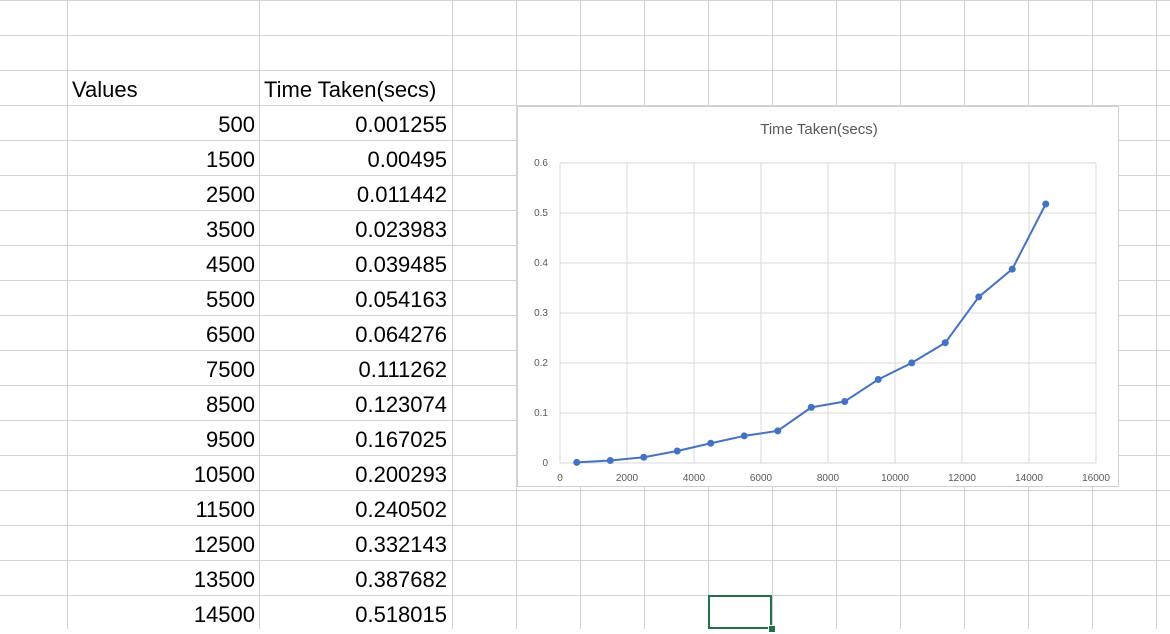 The width and height of the screenshot is (1170, 634). What do you see at coordinates (541, 213) in the screenshot?
I see `y-tick-label: 0.5` at bounding box center [541, 213].